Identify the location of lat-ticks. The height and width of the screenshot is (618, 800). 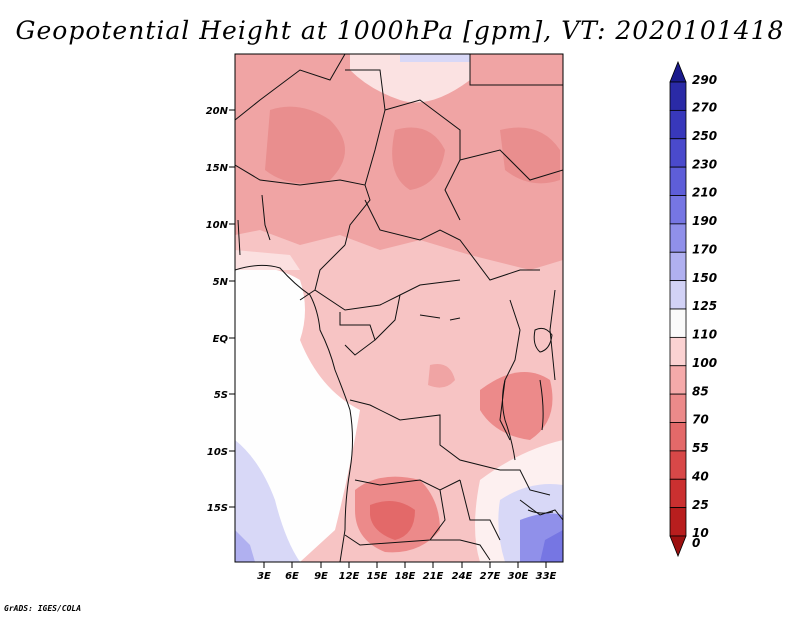
(232, 308).